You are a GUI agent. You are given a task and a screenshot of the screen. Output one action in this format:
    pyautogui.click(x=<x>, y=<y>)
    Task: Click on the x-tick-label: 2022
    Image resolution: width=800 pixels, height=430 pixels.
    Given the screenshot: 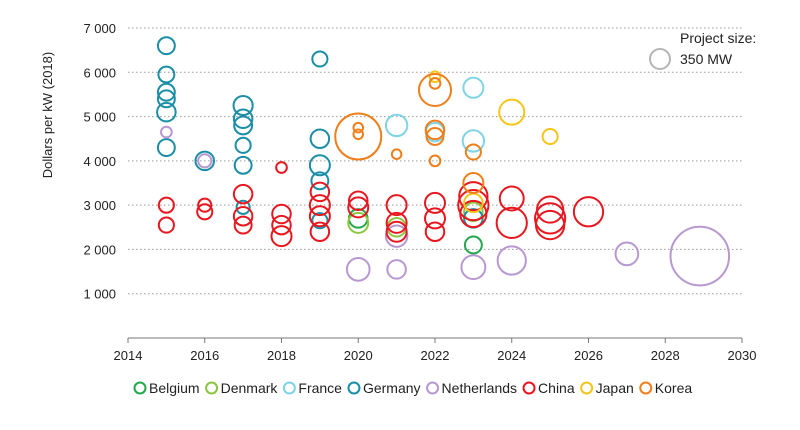 What is the action you would take?
    pyautogui.click(x=435, y=355)
    